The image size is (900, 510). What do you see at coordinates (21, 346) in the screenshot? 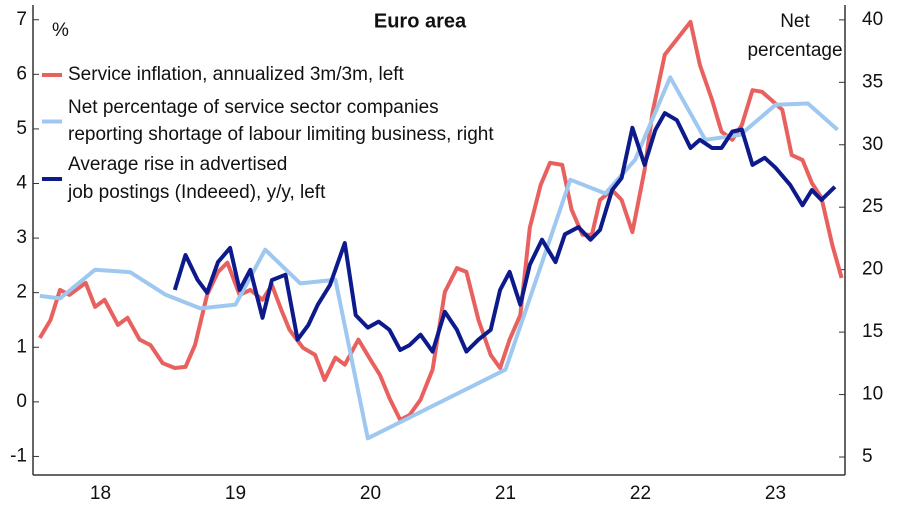
I see `y-tick-label: 1` at bounding box center [21, 346].